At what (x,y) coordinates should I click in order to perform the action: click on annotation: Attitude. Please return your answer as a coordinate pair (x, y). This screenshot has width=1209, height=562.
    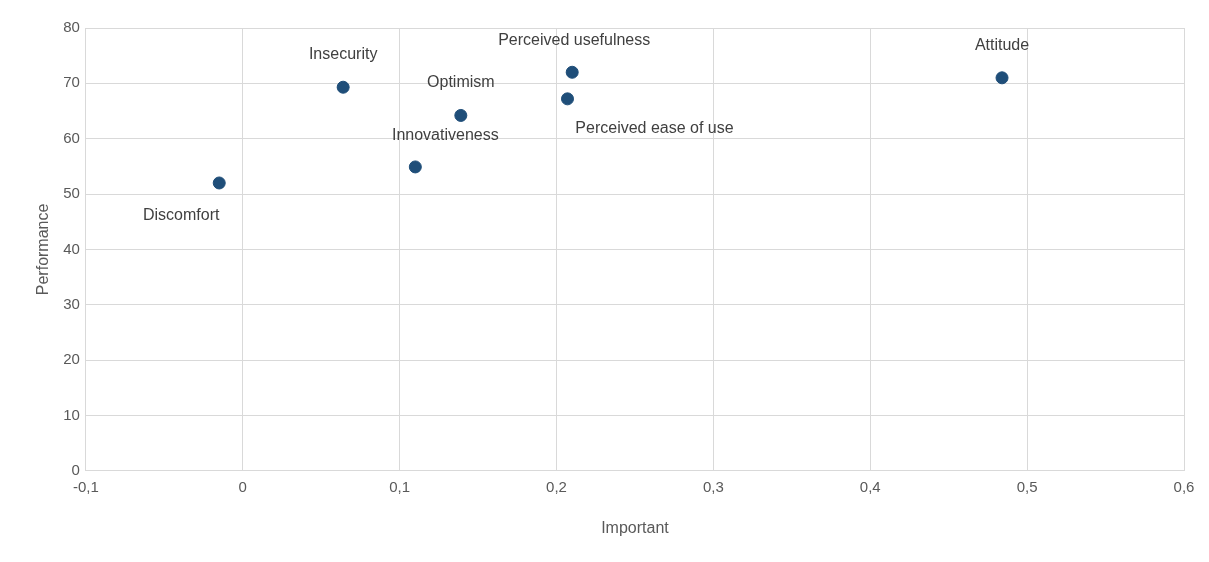
    Looking at the image, I should click on (1002, 45).